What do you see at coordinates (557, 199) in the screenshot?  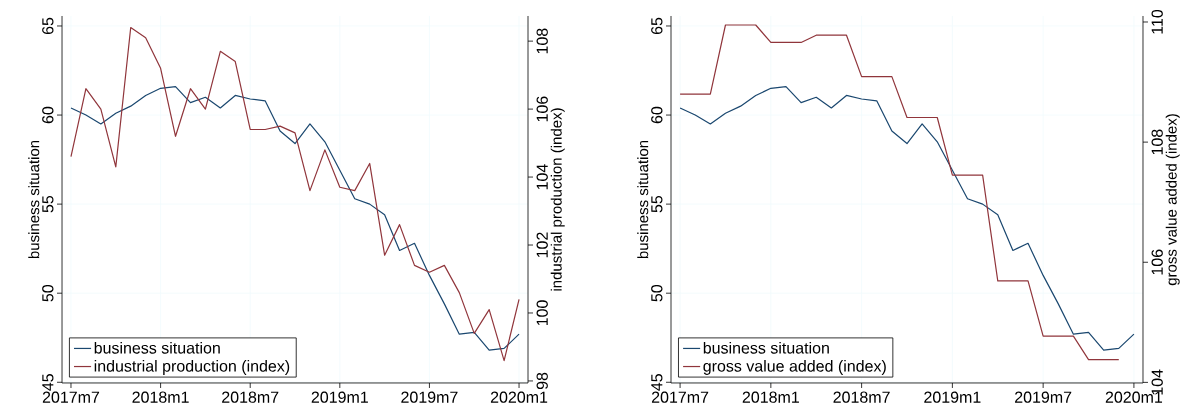 I see `y2-axis-title: industrial production (index)` at bounding box center [557, 199].